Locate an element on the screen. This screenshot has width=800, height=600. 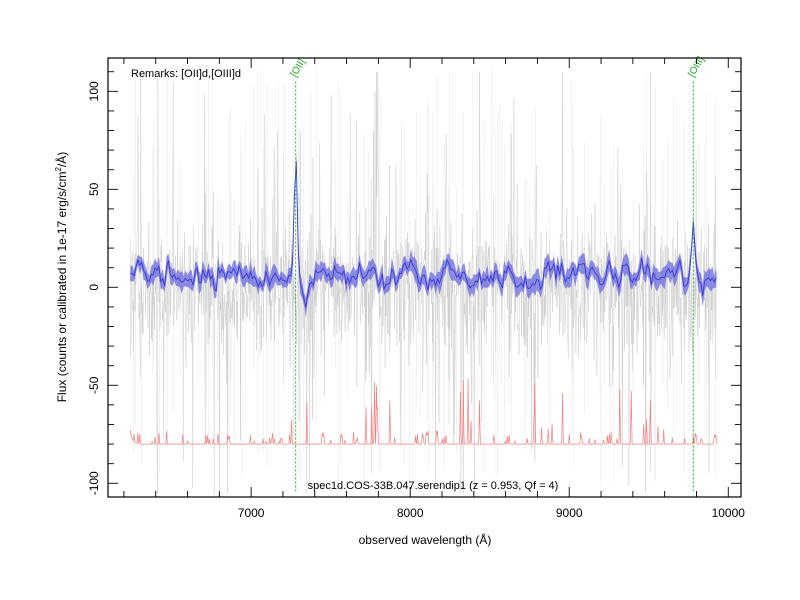
y-tick-label: -100 is located at coordinates (94, 483).